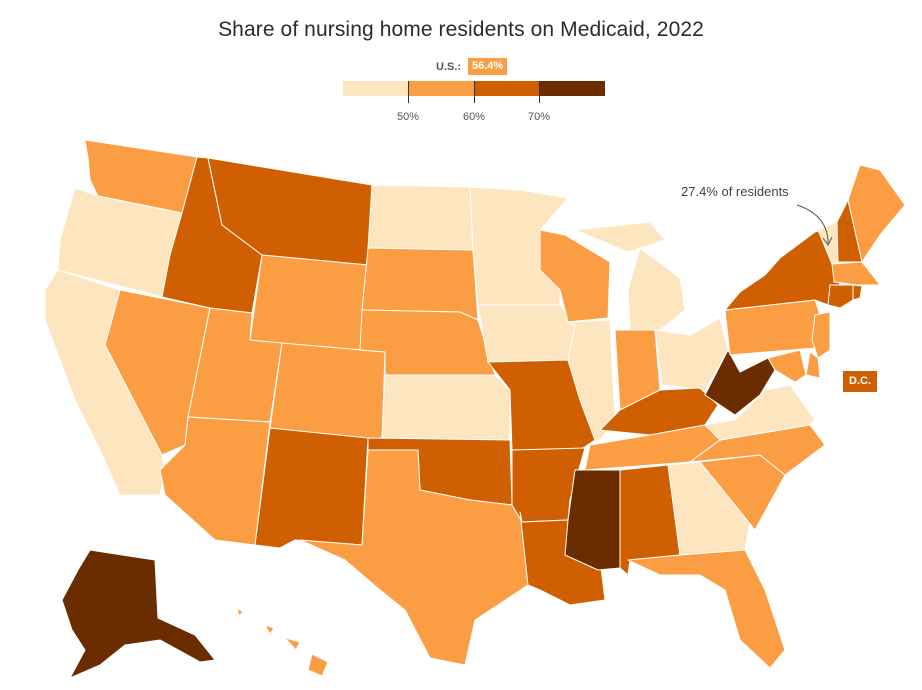 This screenshot has width=922, height=690. Describe the element at coordinates (488, 66) in the screenshot. I see `us-average-badge: 56.4%` at that location.